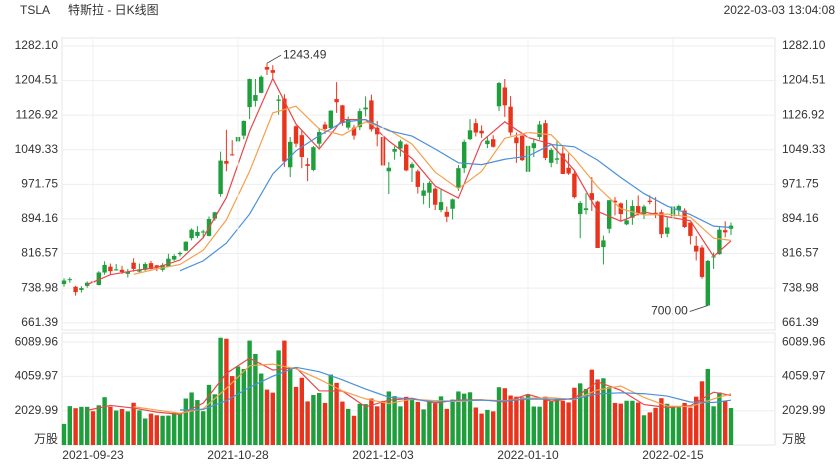 The image size is (840, 470). What do you see at coordinates (383, 455) in the screenshot?
I see `x-tick-label: 2021-12-03` at bounding box center [383, 455].